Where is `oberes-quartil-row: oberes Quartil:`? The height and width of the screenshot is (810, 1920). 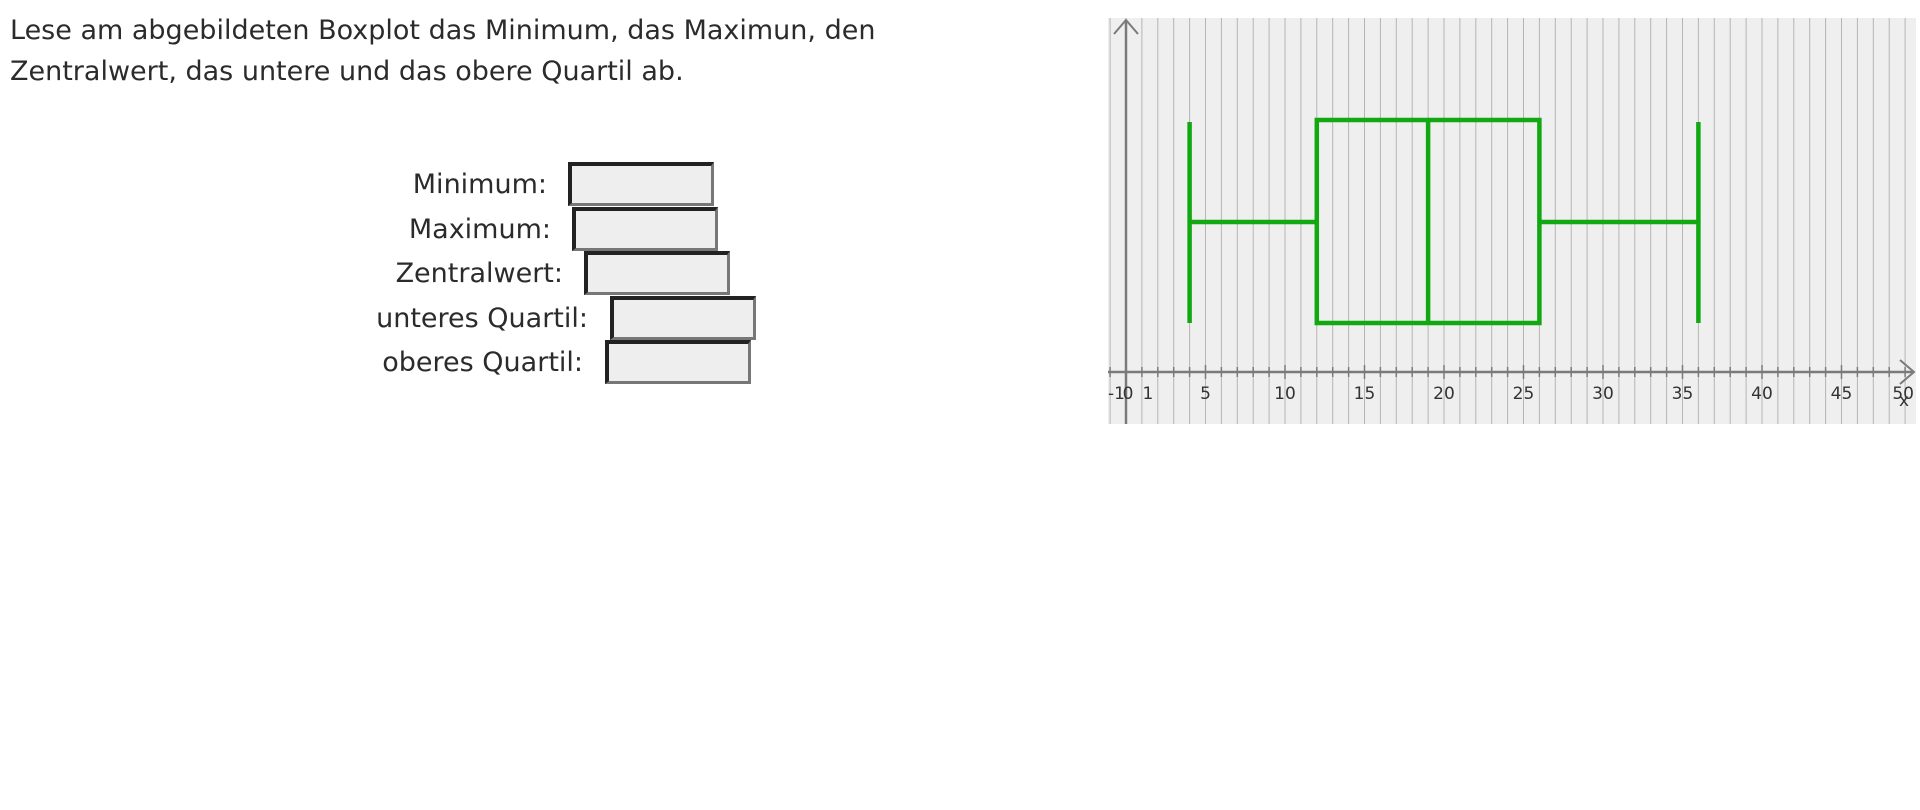 oberes-quartil-row: oberes Quartil: is located at coordinates (400, 362).